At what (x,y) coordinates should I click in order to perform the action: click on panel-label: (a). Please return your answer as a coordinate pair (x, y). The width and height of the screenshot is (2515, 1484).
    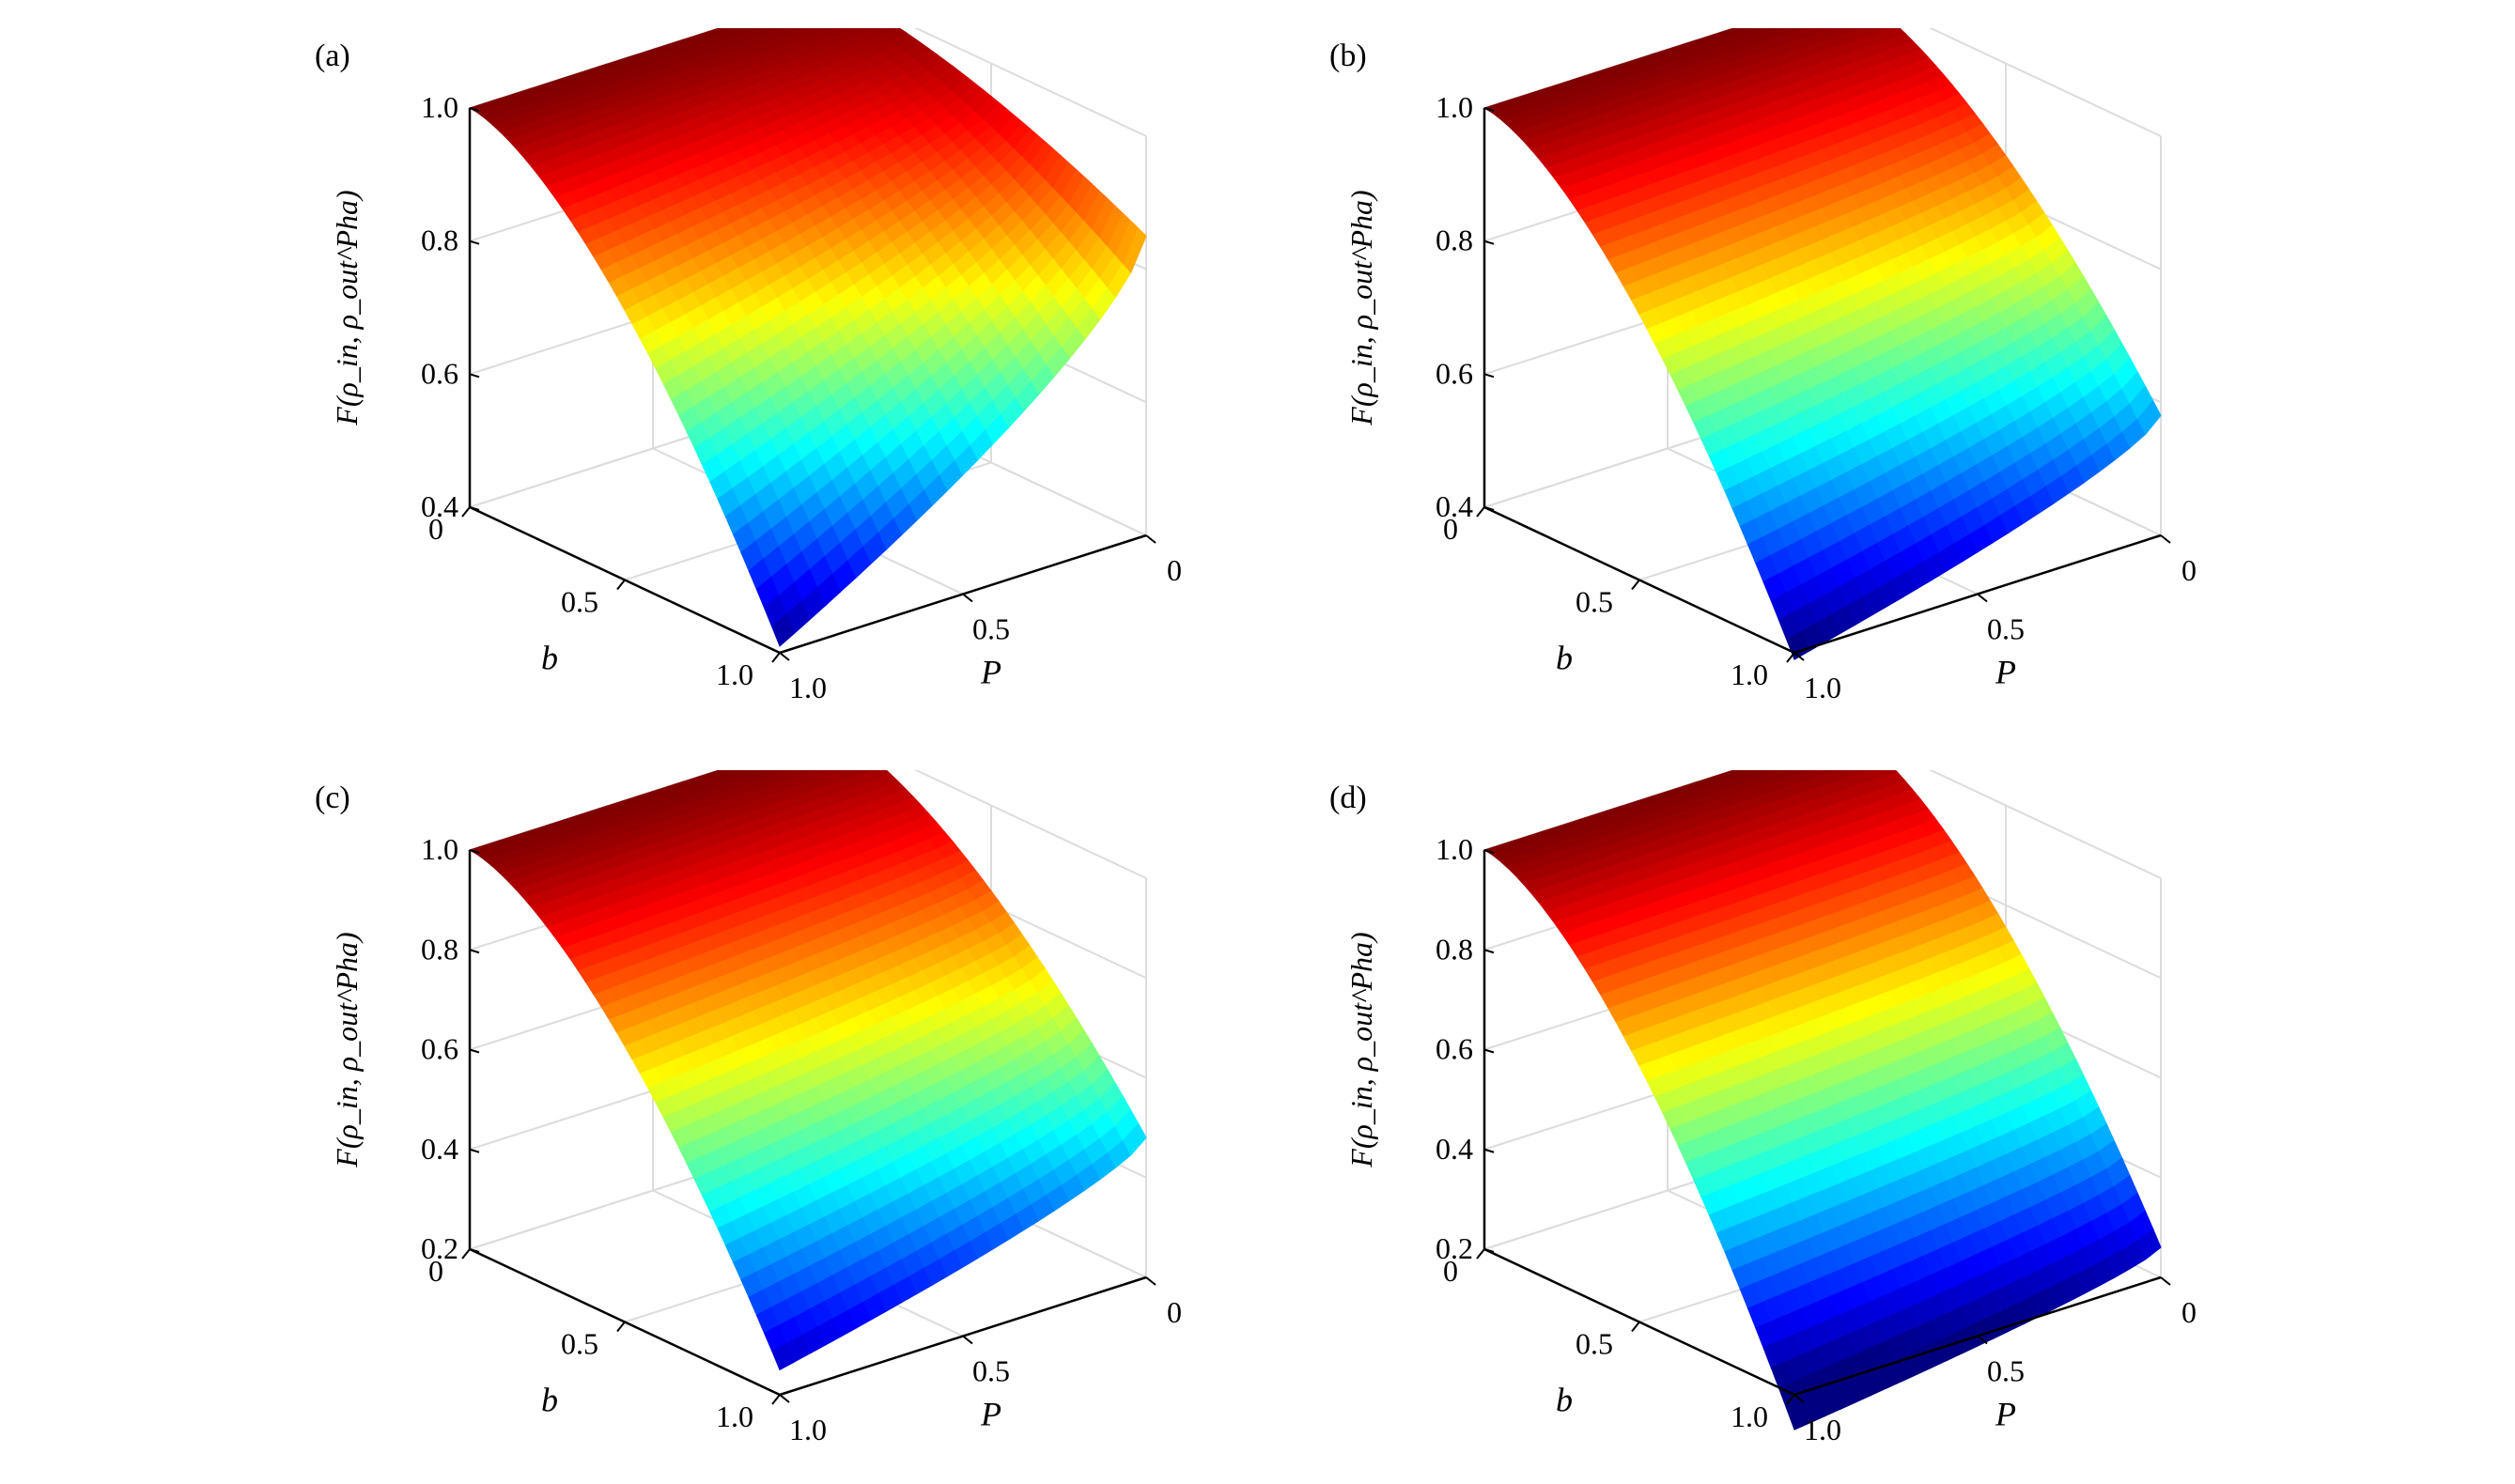
    Looking at the image, I should click on (332, 56).